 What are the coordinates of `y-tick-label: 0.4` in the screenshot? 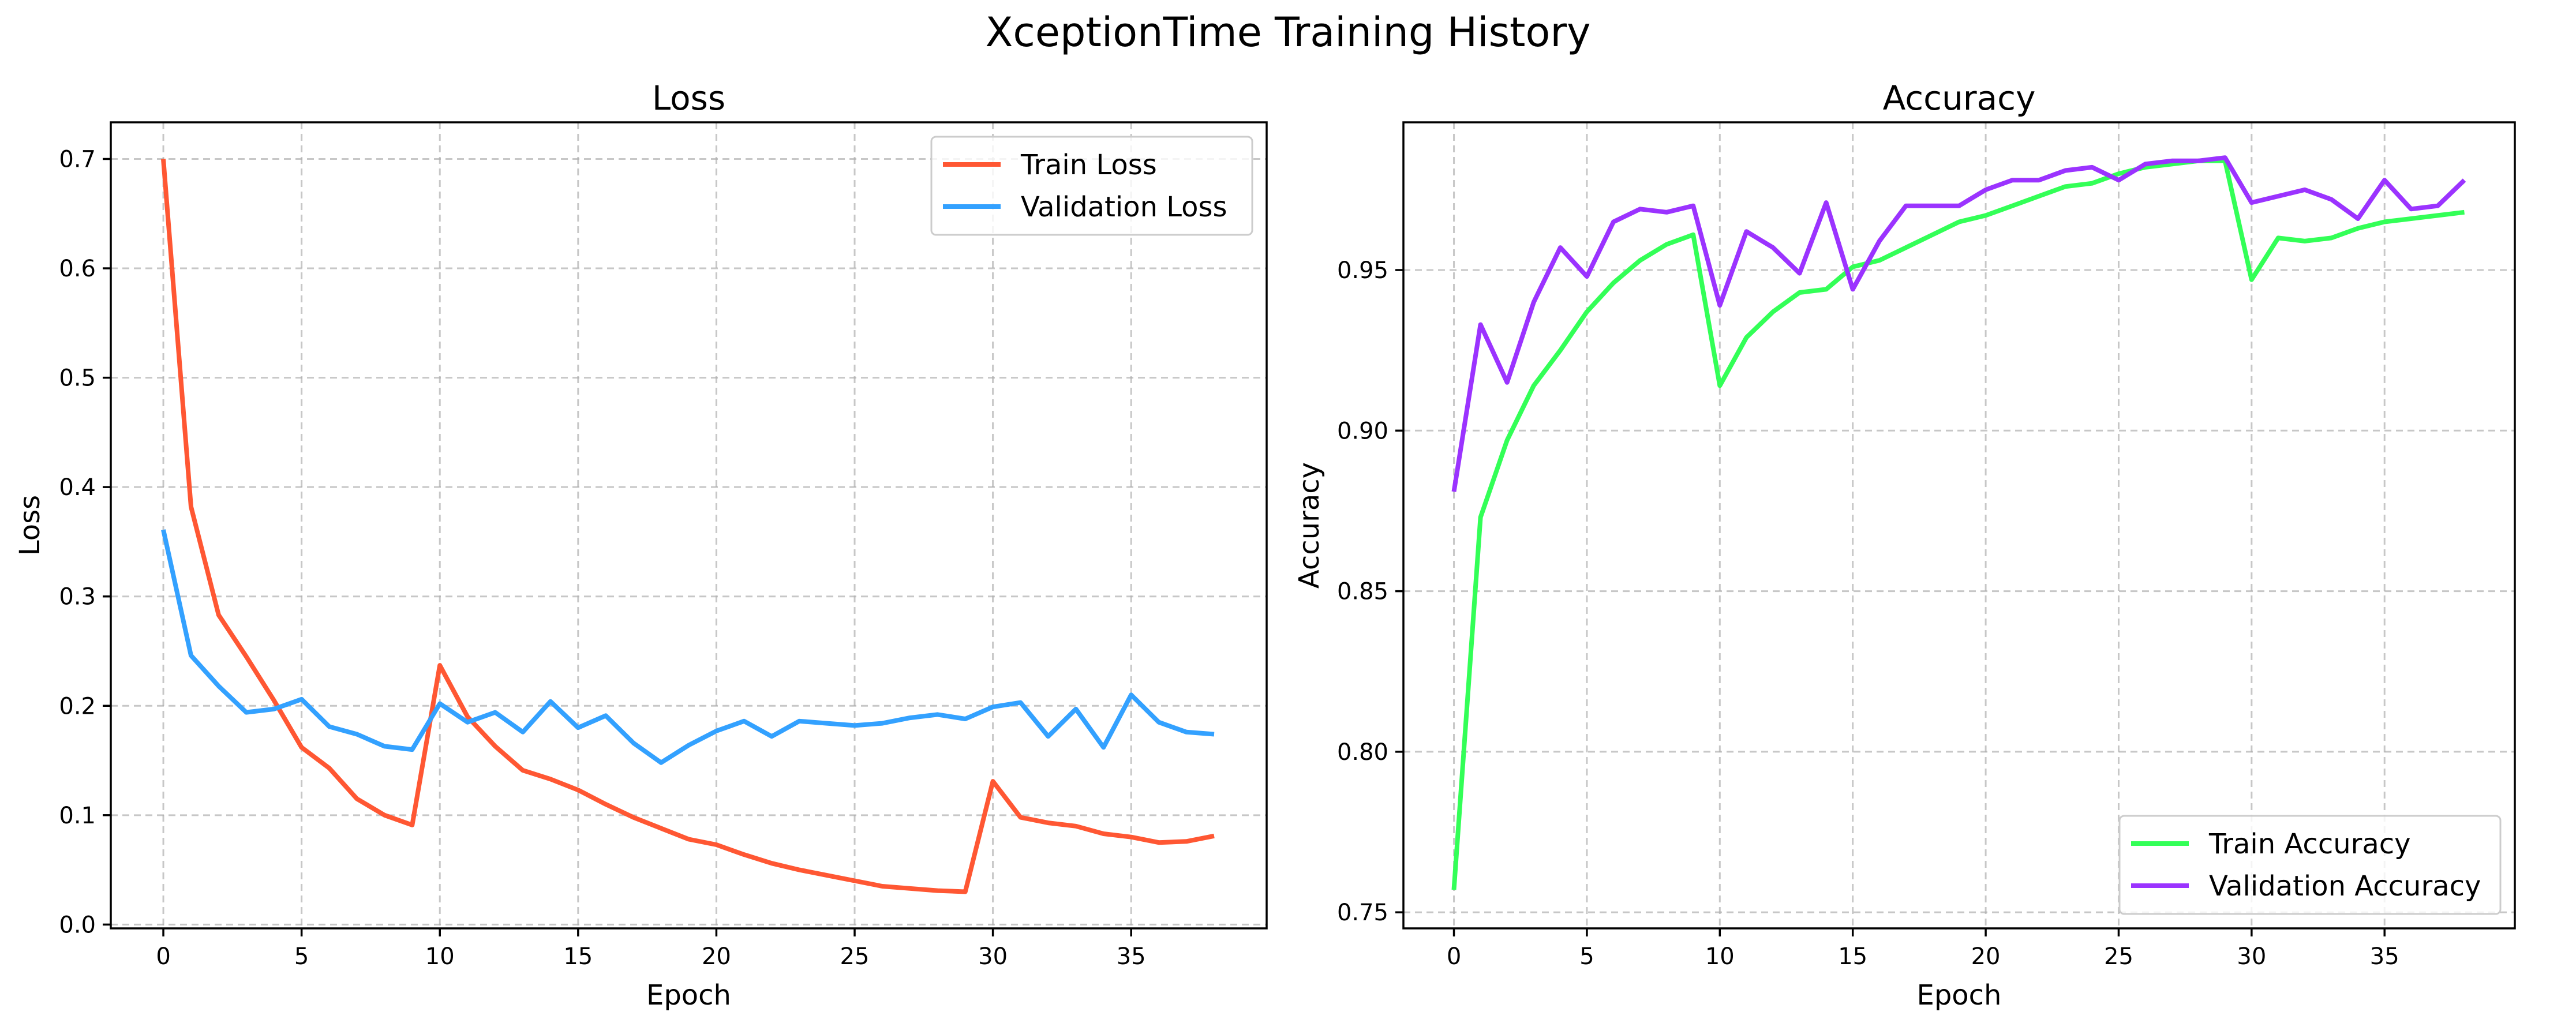 It's located at (77, 487).